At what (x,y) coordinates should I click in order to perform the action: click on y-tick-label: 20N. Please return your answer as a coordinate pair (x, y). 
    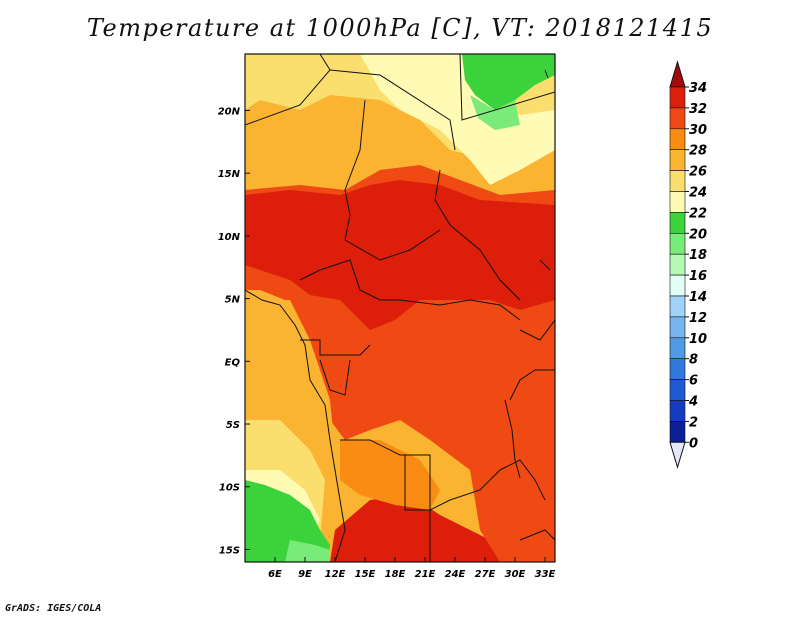
    Looking at the image, I should click on (229, 111).